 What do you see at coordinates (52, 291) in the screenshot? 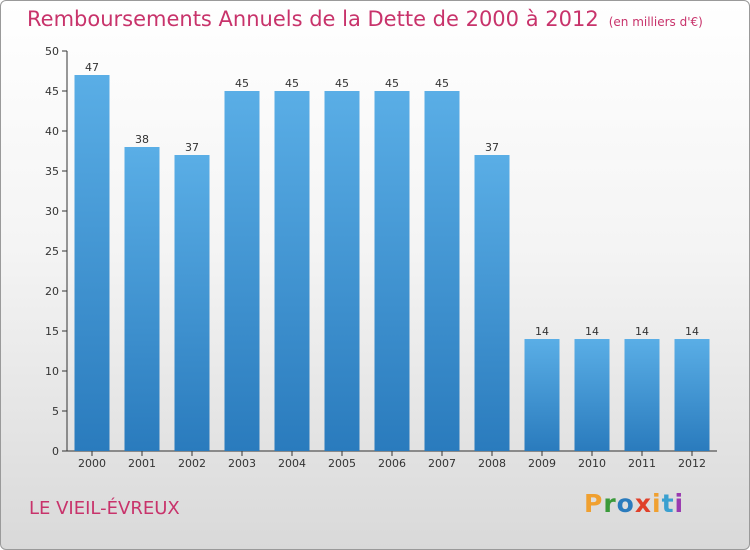
I see `y-tick-label: 20` at bounding box center [52, 291].